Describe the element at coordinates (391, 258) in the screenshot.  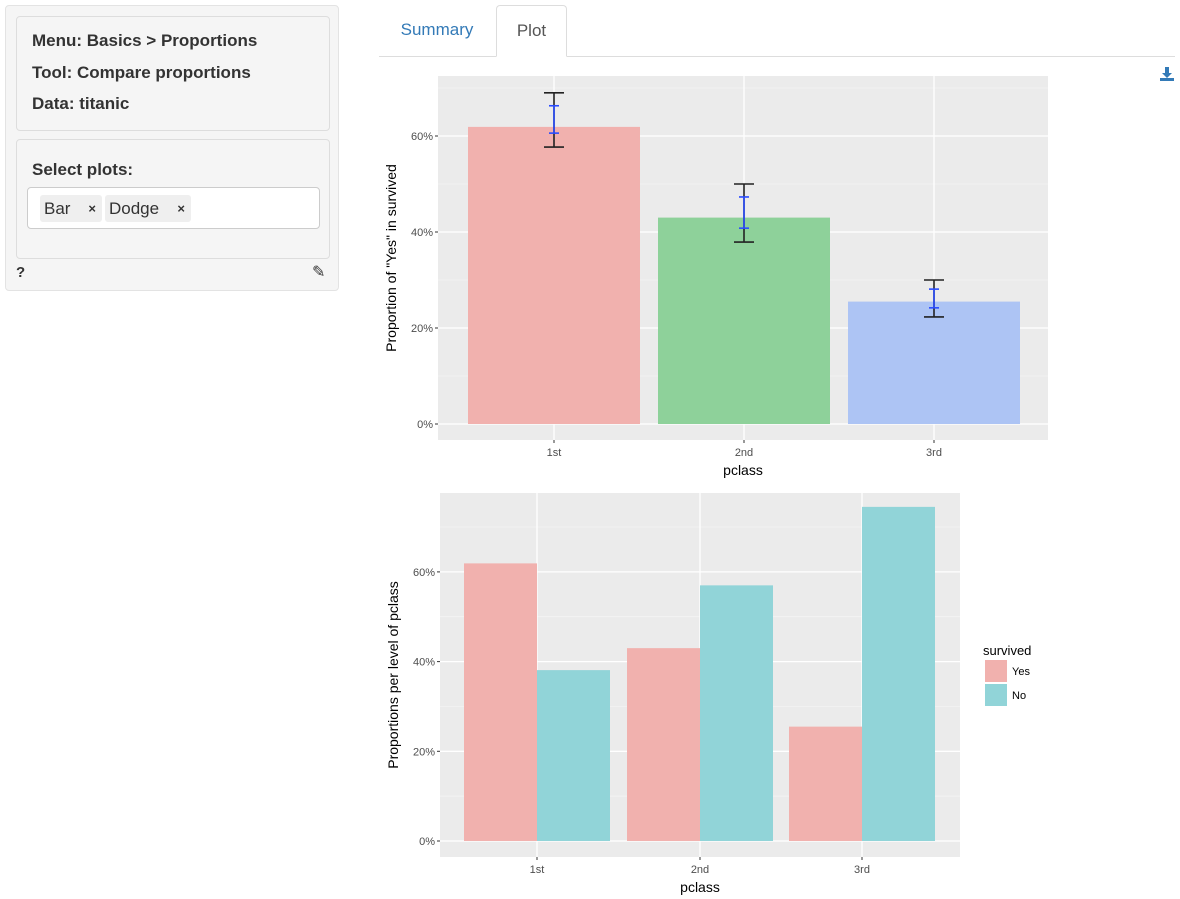
I see `y-axis-title: Proportion of "Yes" in survived` at that location.